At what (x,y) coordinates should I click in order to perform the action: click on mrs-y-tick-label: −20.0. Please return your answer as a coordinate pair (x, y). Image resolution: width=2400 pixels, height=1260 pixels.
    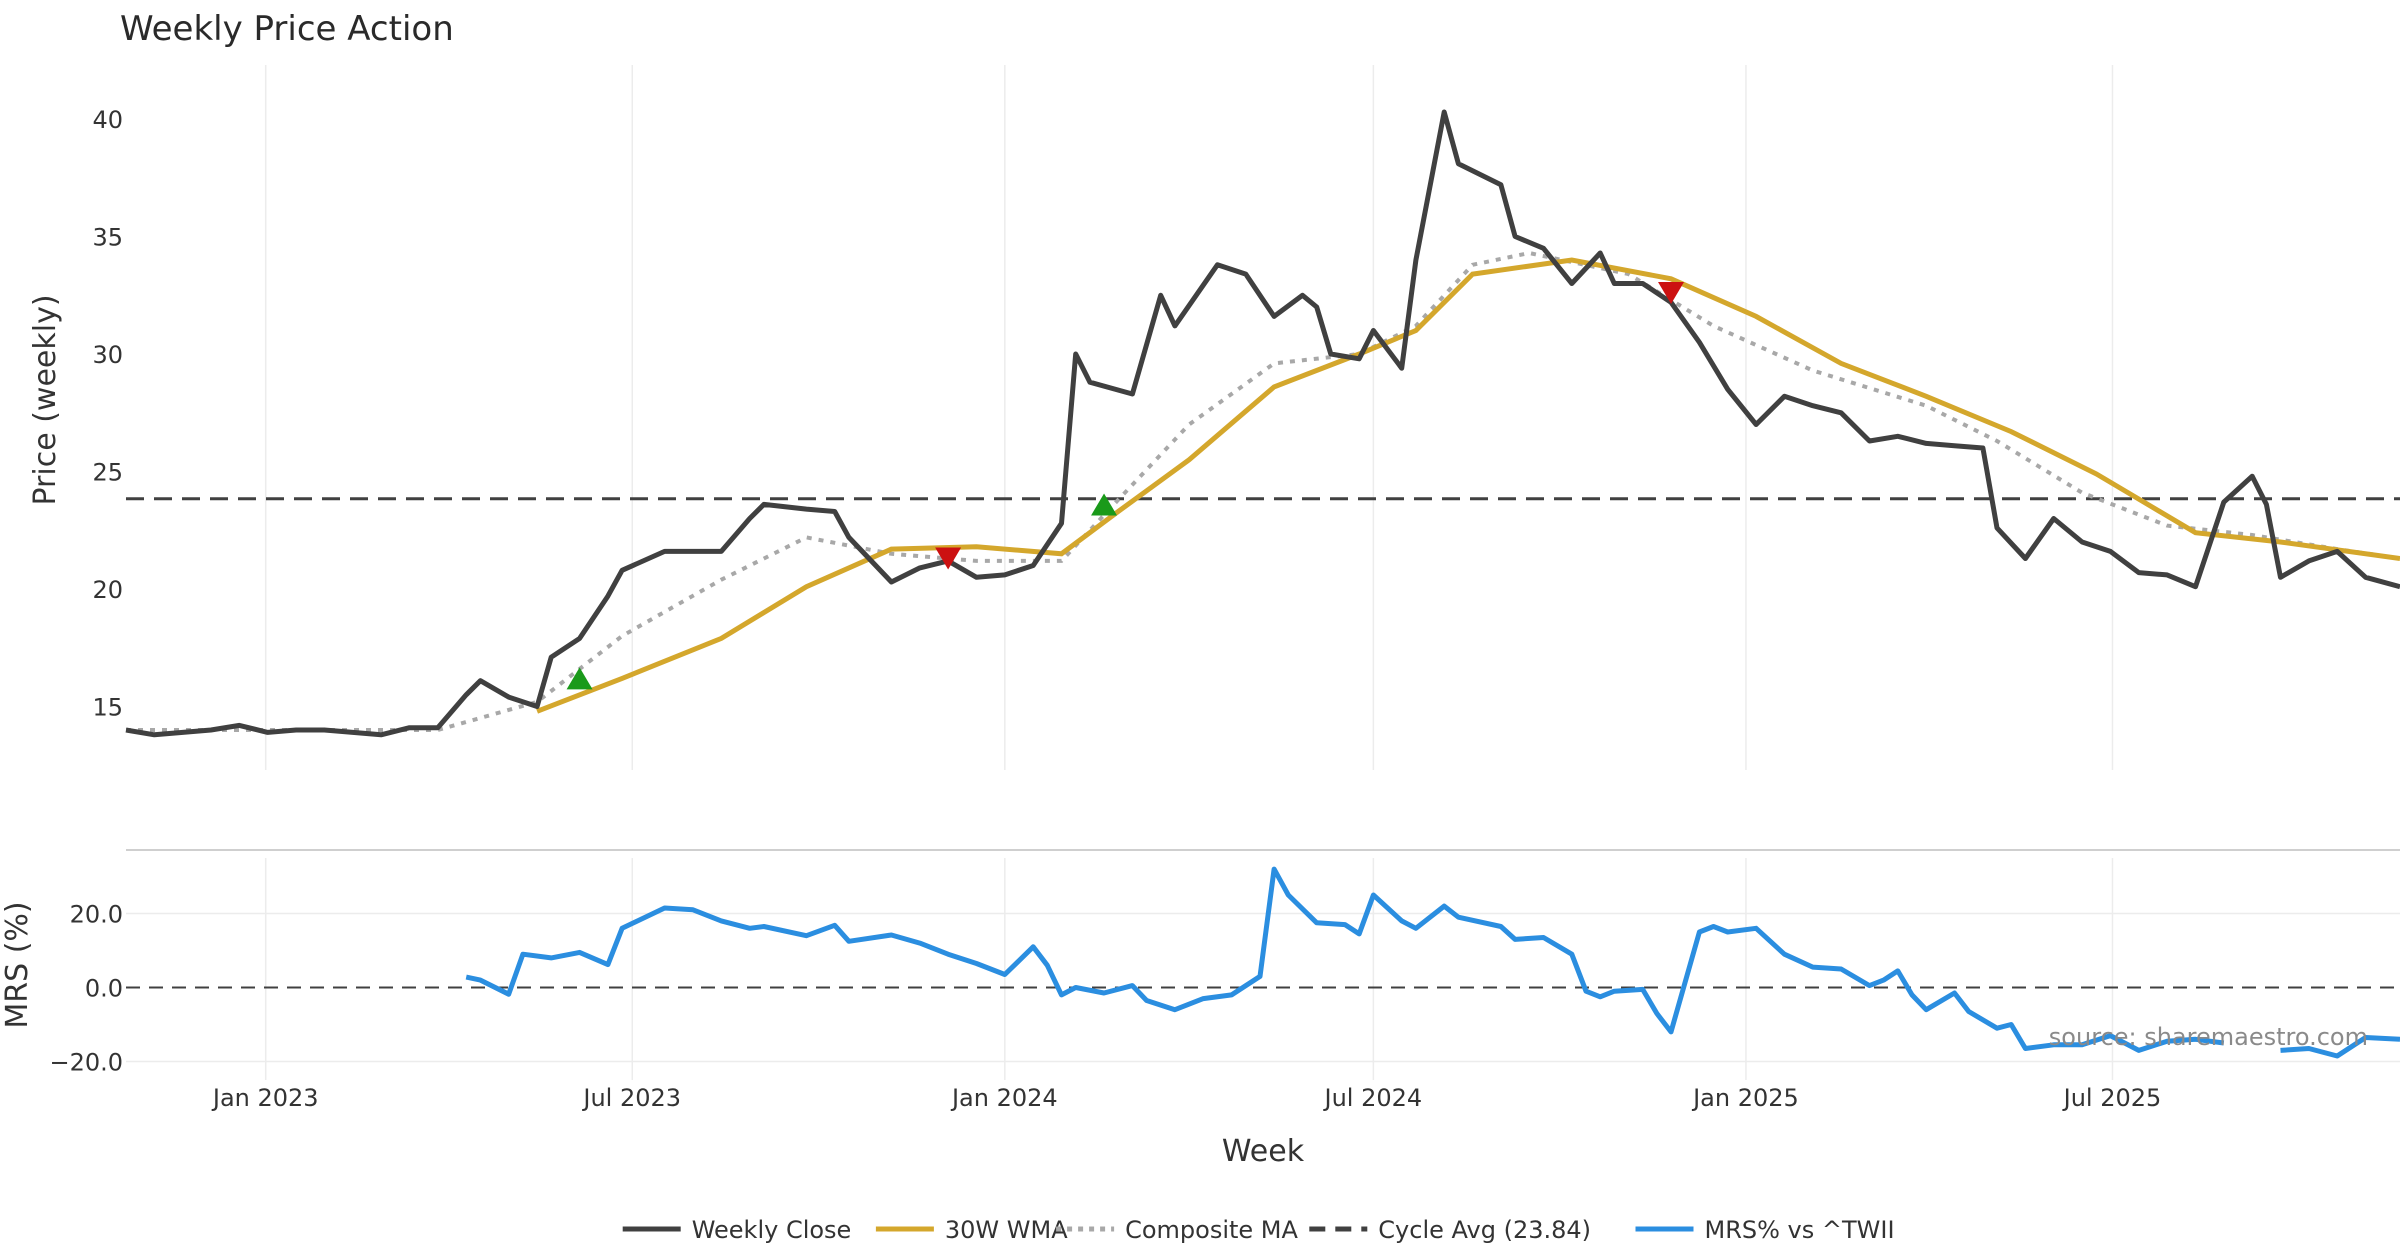
    Looking at the image, I should click on (86, 1063).